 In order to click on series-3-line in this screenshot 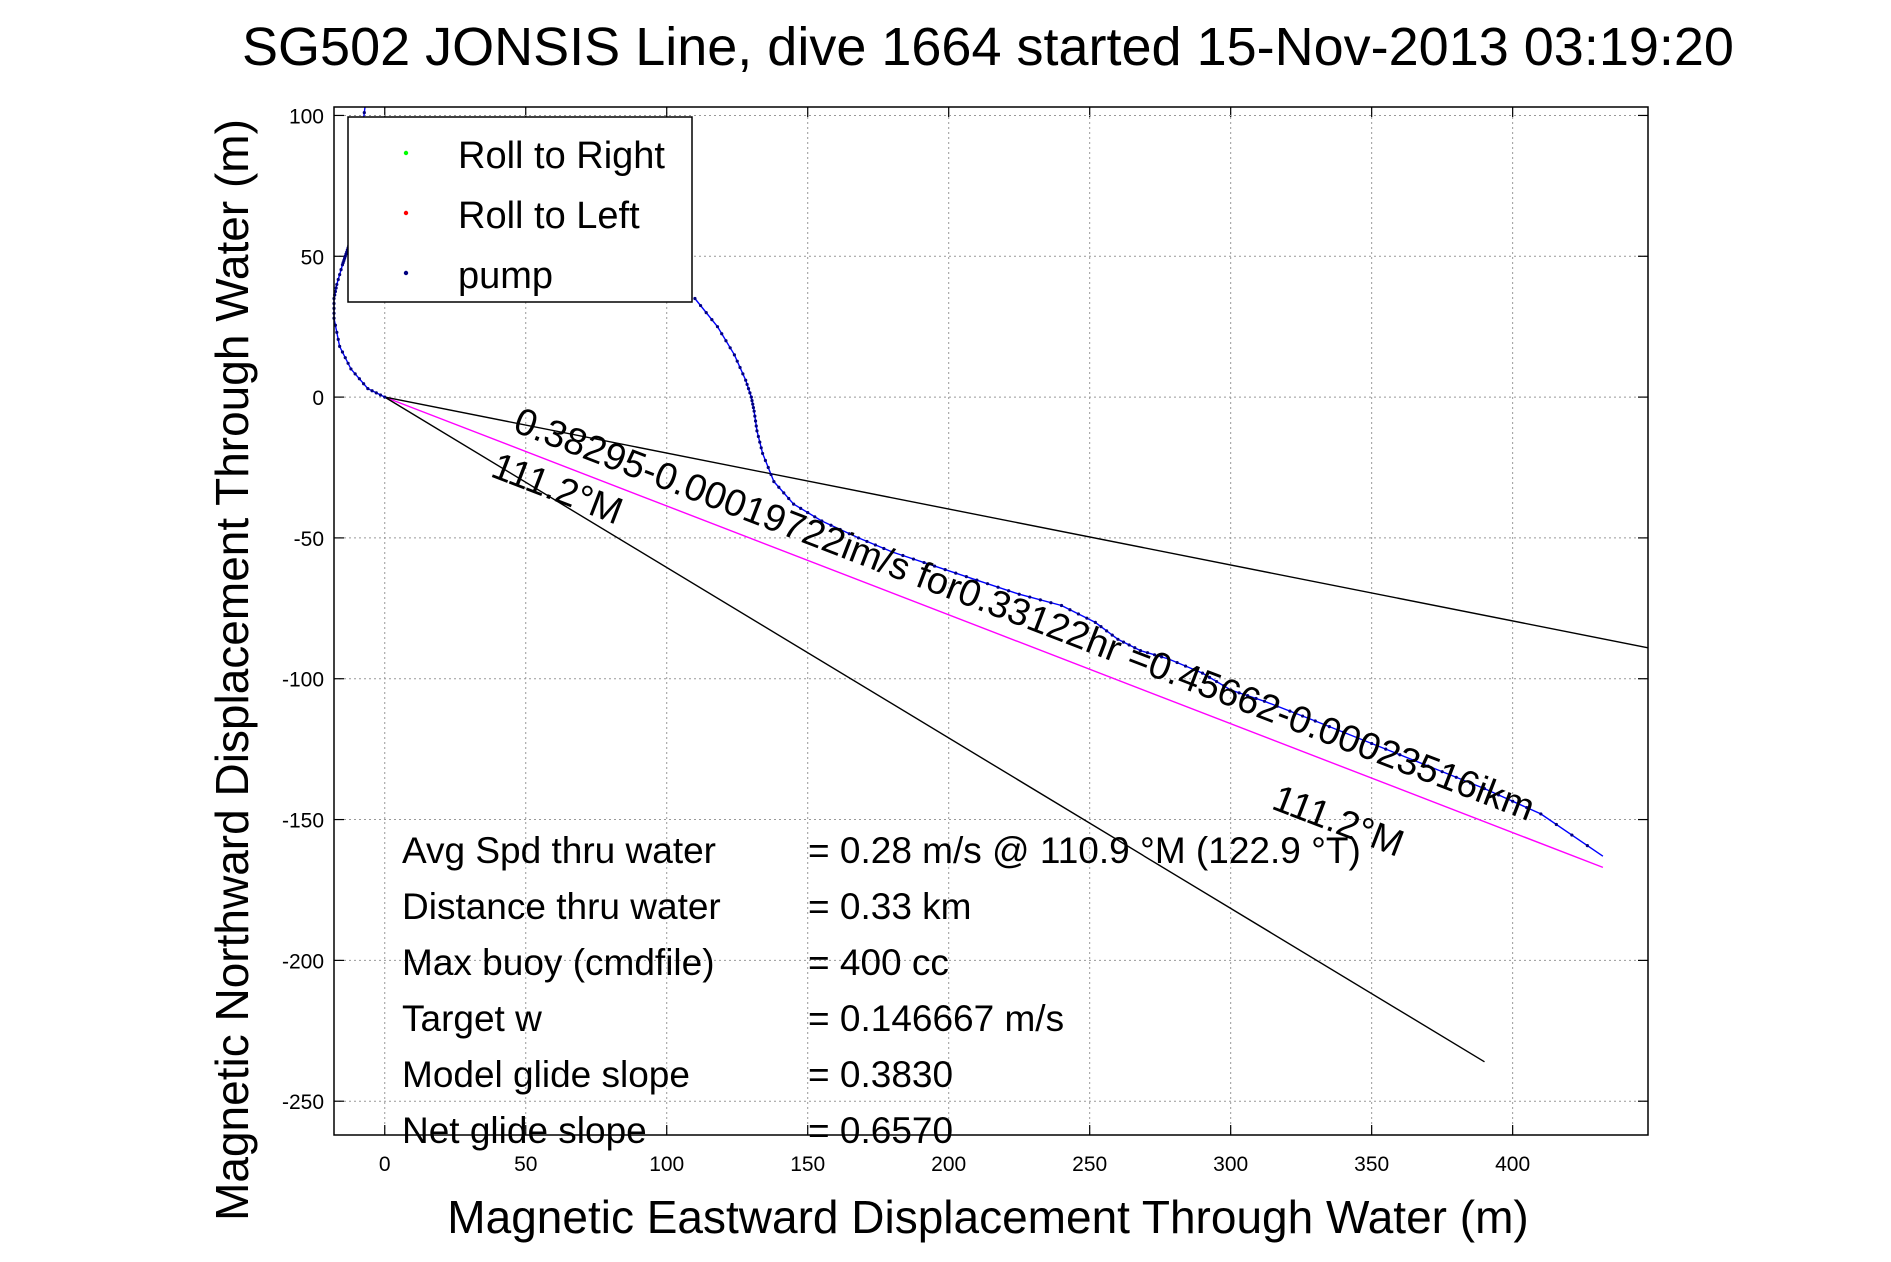, I will do `click(1016, 522)`.